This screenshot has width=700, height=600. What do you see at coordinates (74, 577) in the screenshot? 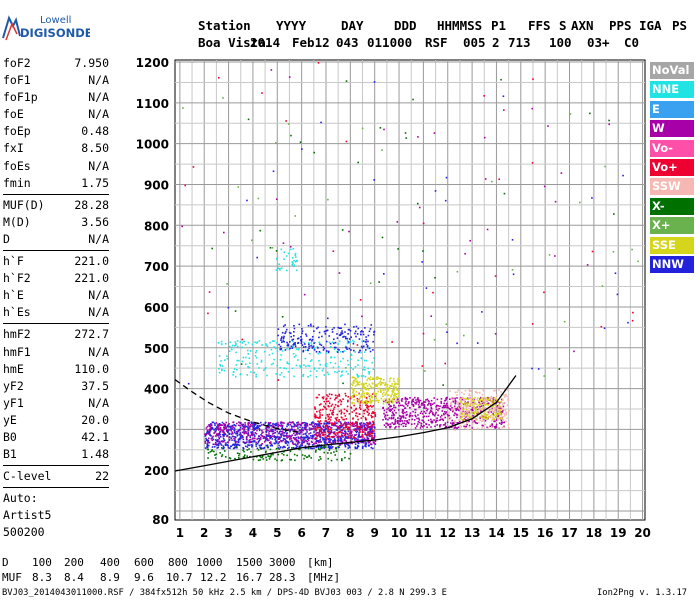
I see `muf-value: 8.4` at bounding box center [74, 577].